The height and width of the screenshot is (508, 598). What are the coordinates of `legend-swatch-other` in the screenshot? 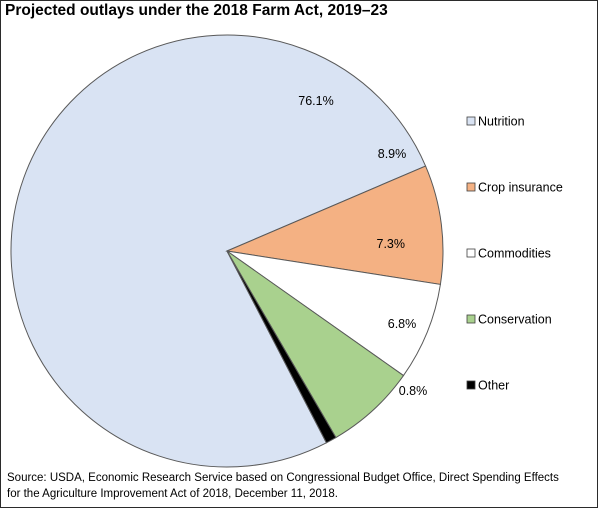 It's located at (471, 385).